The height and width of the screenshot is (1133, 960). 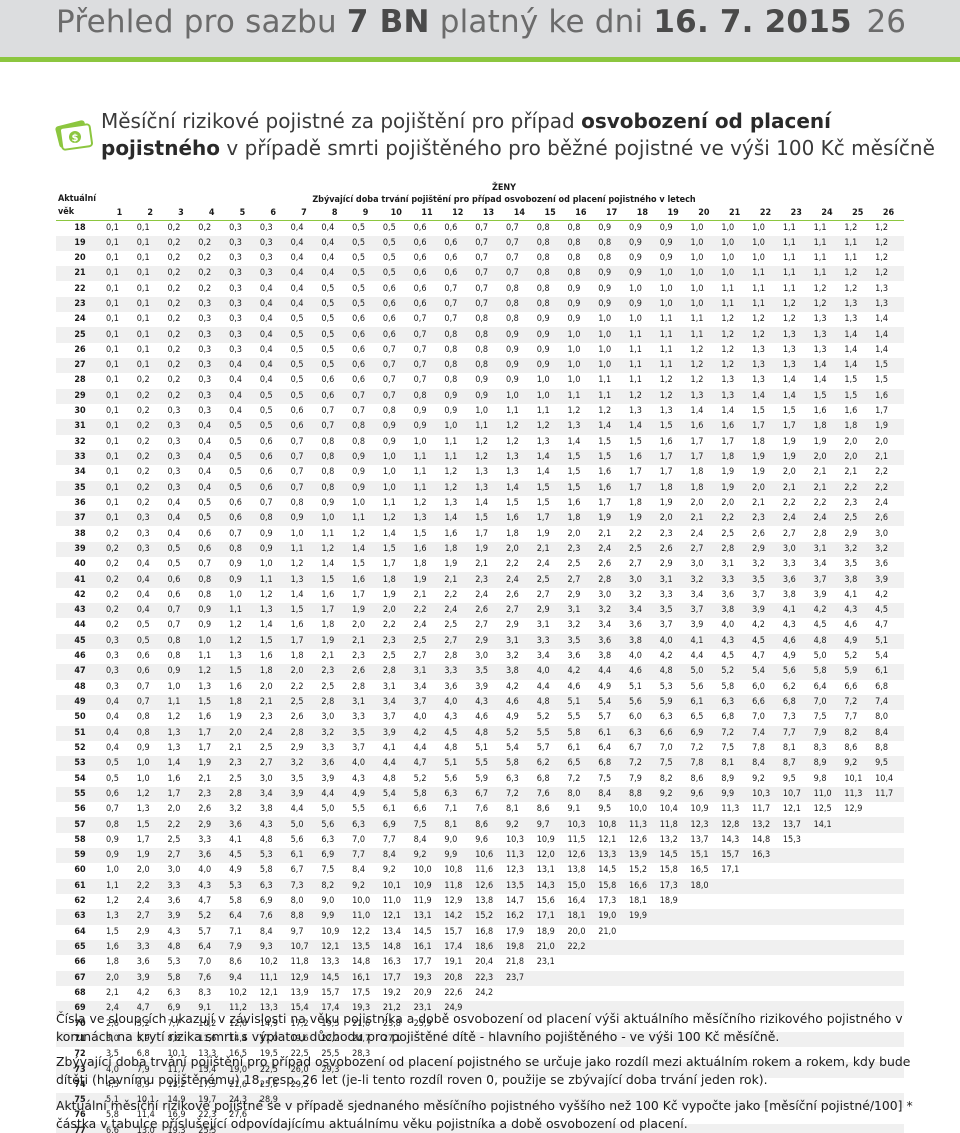 What do you see at coordinates (642, 672) in the screenshot?
I see `premium-cell: 4,6` at bounding box center [642, 672].